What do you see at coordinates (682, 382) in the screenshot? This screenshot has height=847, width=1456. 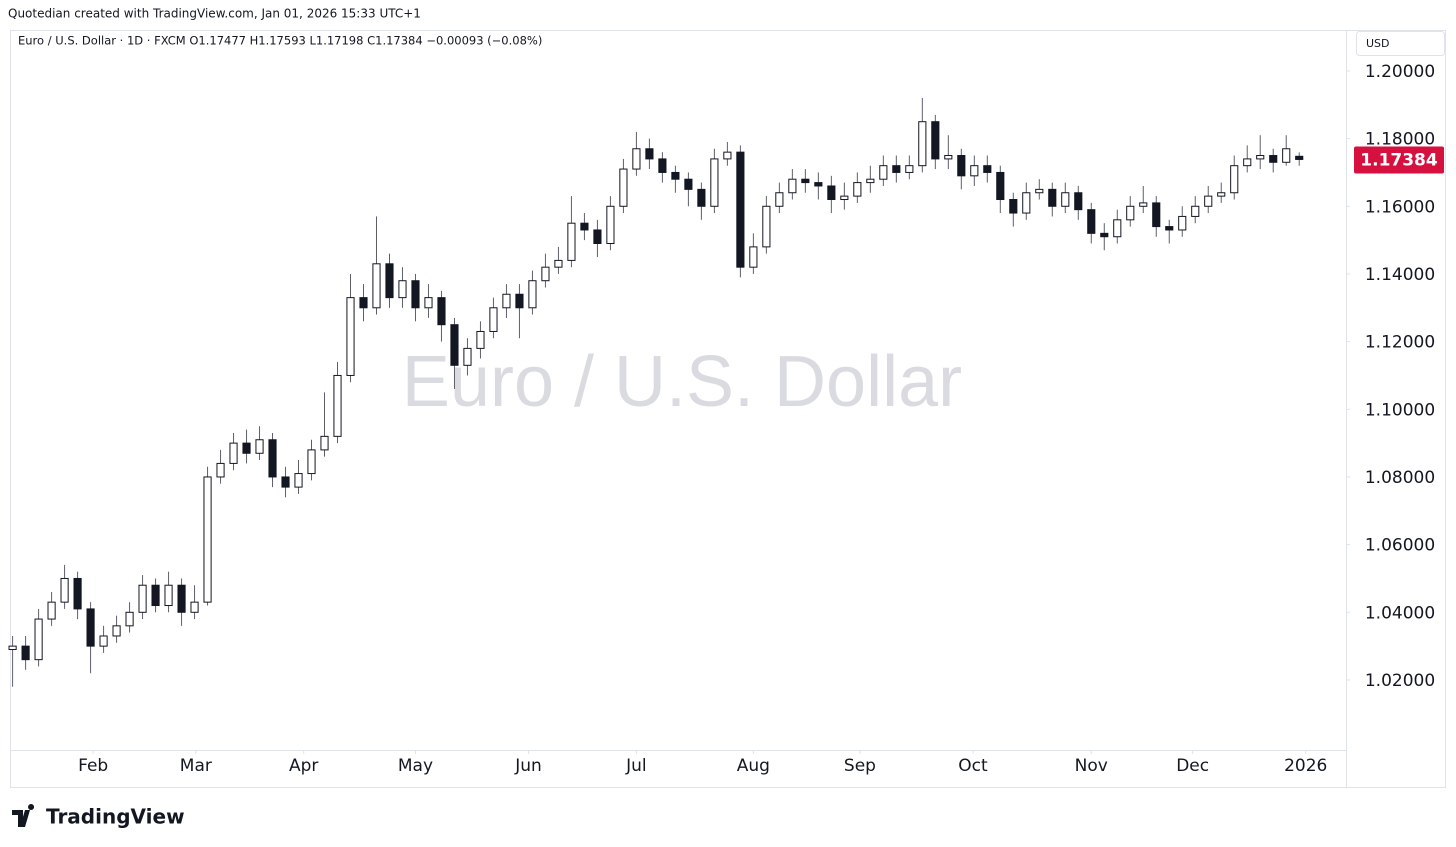 I see `watermark: Euro / U.S. Dollar` at bounding box center [682, 382].